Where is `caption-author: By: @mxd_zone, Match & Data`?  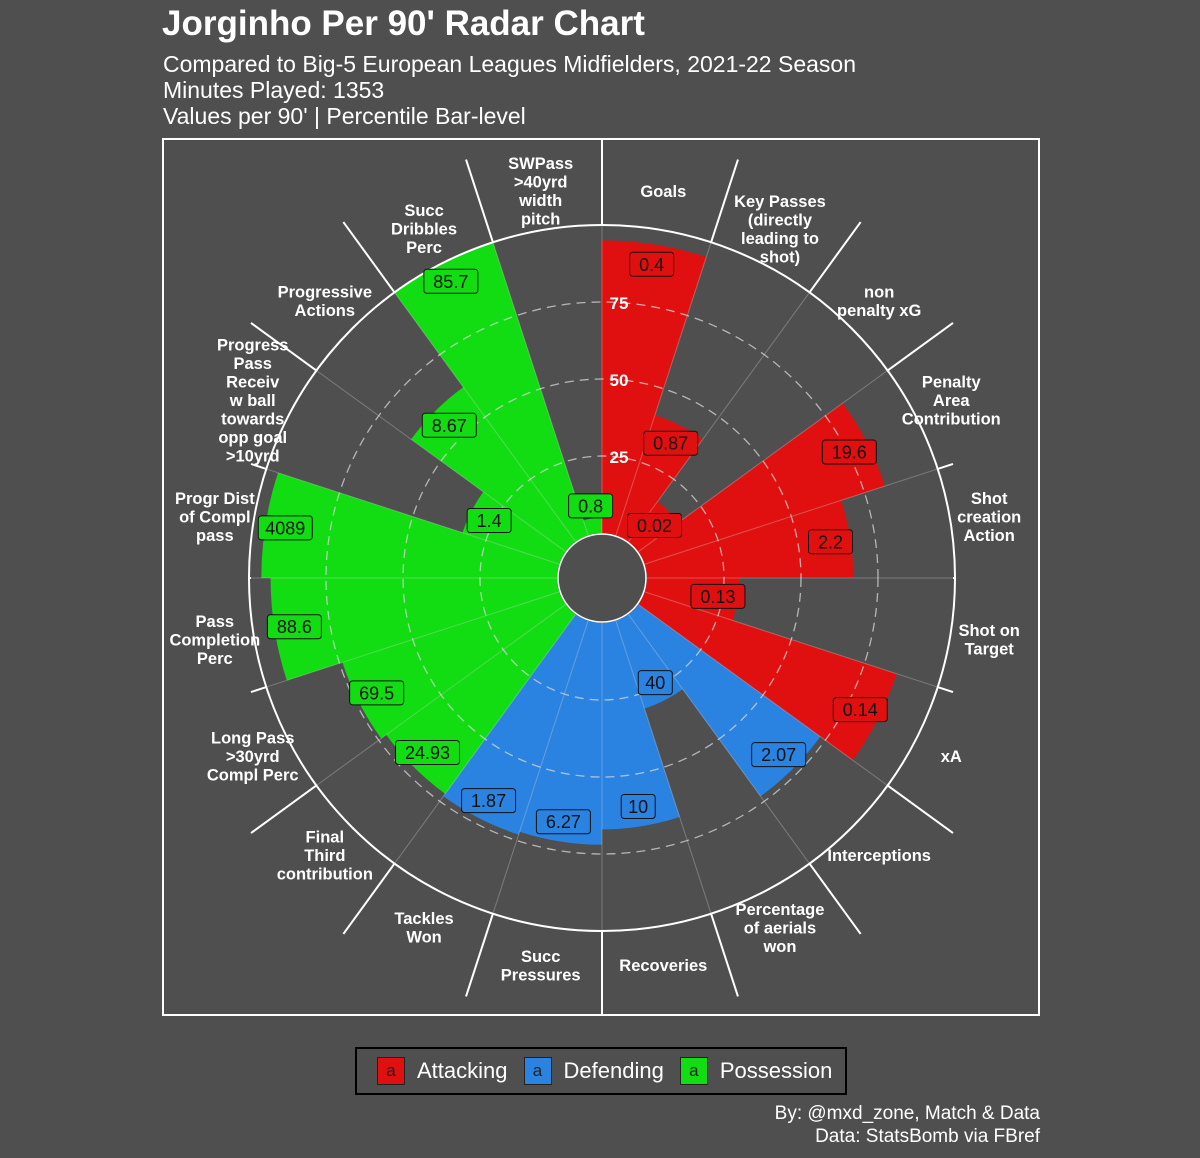 caption-author: By: @mxd_zone, Match & Data is located at coordinates (907, 1113).